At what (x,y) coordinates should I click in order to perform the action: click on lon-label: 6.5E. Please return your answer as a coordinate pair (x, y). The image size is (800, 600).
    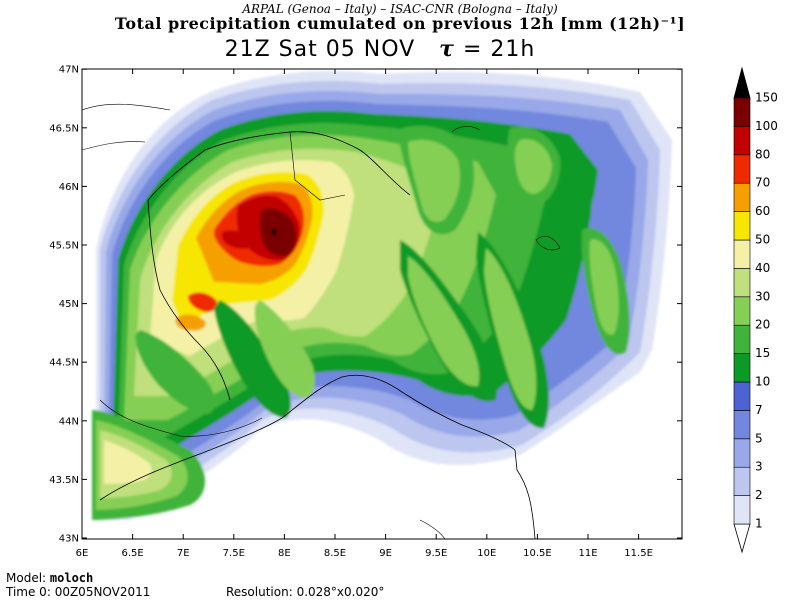
    Looking at the image, I should click on (132, 553).